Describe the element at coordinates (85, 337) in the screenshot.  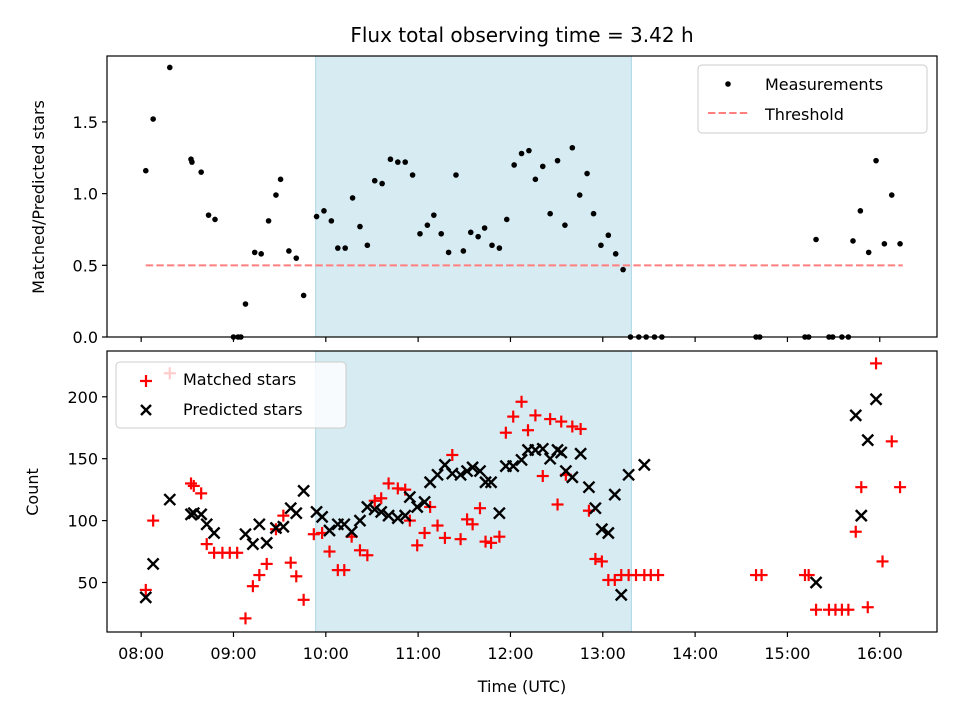
I see `top-y-tick-label: 0.0` at that location.